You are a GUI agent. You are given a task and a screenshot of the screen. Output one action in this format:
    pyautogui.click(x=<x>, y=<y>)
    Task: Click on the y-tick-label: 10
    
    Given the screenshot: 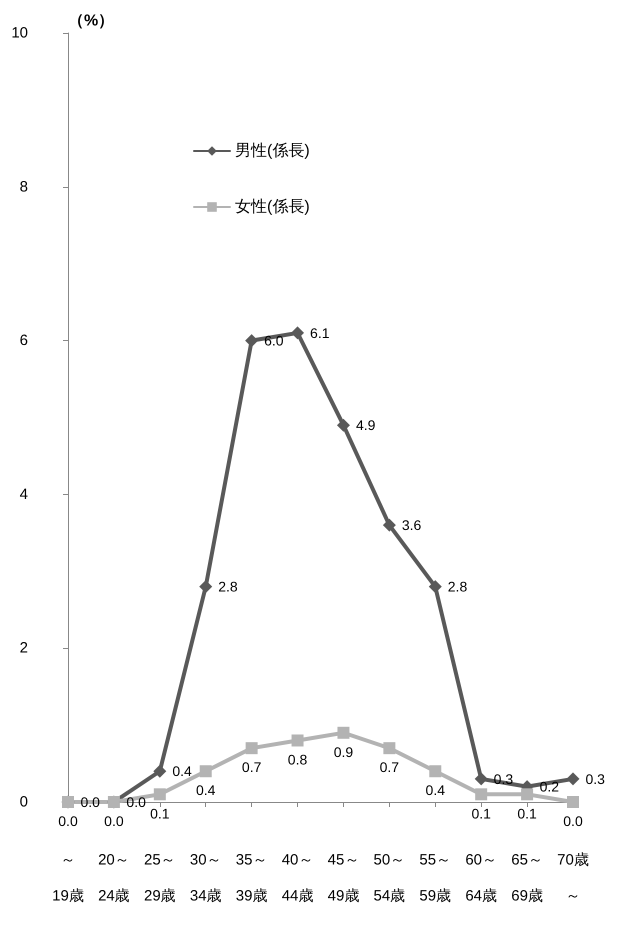 What is the action you would take?
    pyautogui.click(x=19, y=33)
    